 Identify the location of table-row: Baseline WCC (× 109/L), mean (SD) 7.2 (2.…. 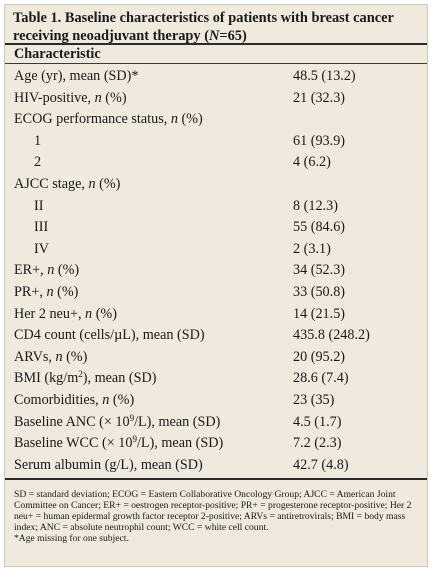
(216, 444).